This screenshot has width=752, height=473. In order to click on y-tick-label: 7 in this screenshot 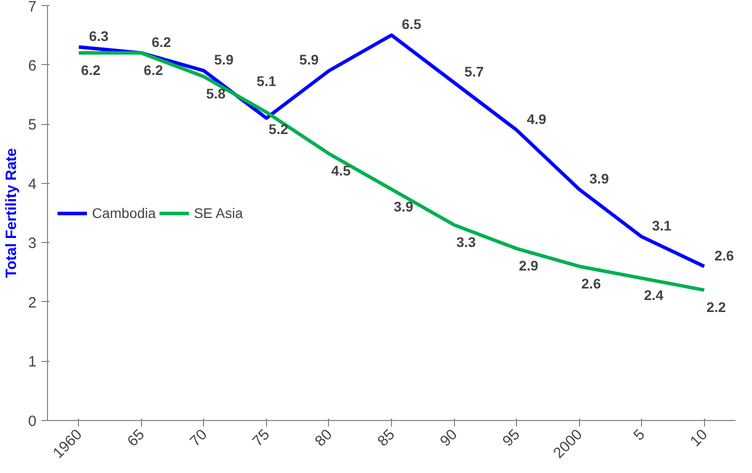, I will do `click(32, 8)`.